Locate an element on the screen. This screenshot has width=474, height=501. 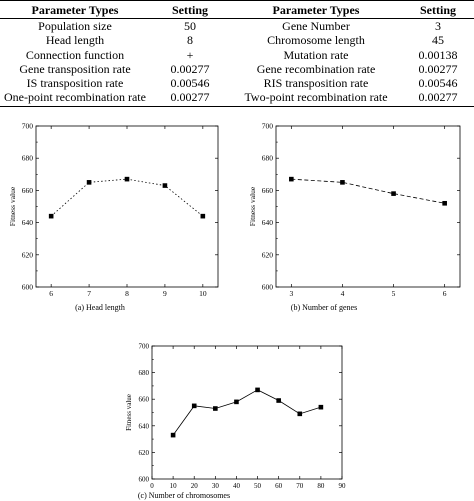
chart-caption: (a) Head length is located at coordinates (100, 307).